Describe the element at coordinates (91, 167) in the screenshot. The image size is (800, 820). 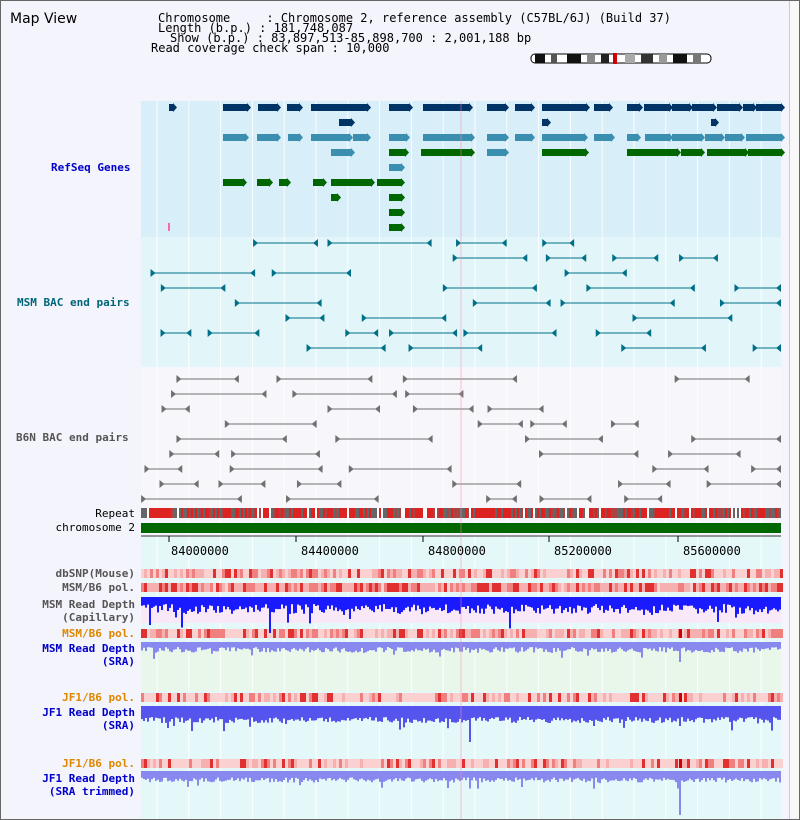
I see `track-label-refseq: RefSeq Genes` at that location.